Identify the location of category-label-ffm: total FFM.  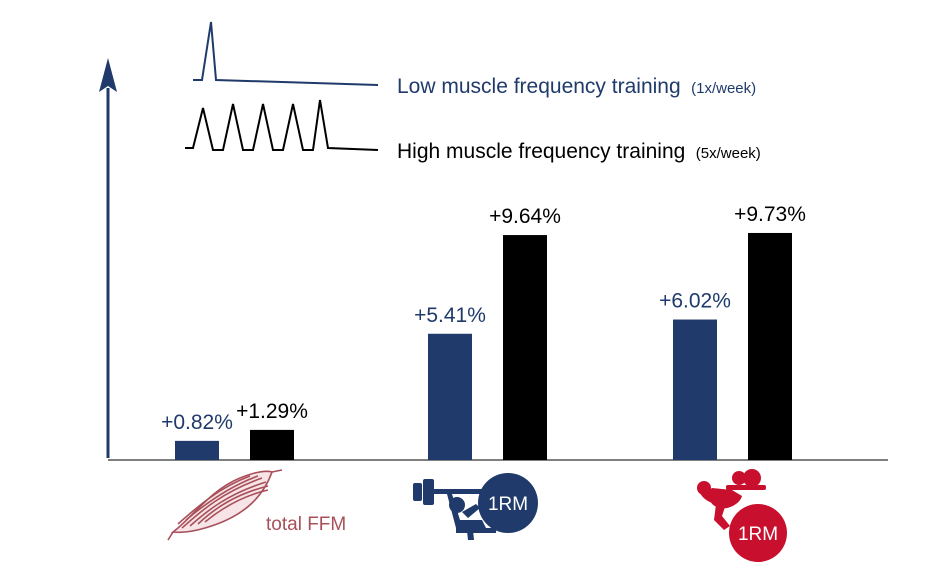
(306, 524).